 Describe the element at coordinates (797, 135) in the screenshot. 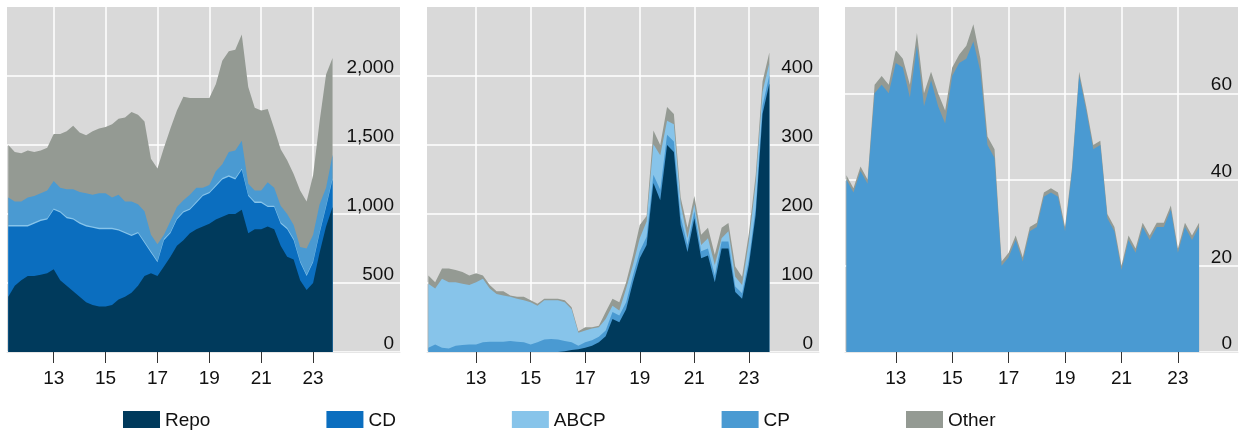

I see `y-tick-label: 300` at that location.